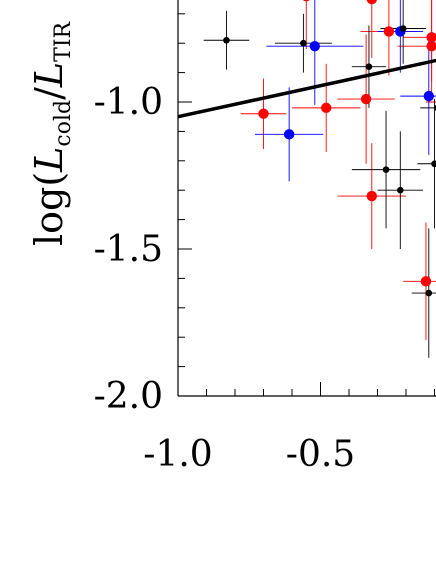  What do you see at coordinates (63, 123) in the screenshot?
I see `y-axis-label-numerator-sub: cold` at bounding box center [63, 123].